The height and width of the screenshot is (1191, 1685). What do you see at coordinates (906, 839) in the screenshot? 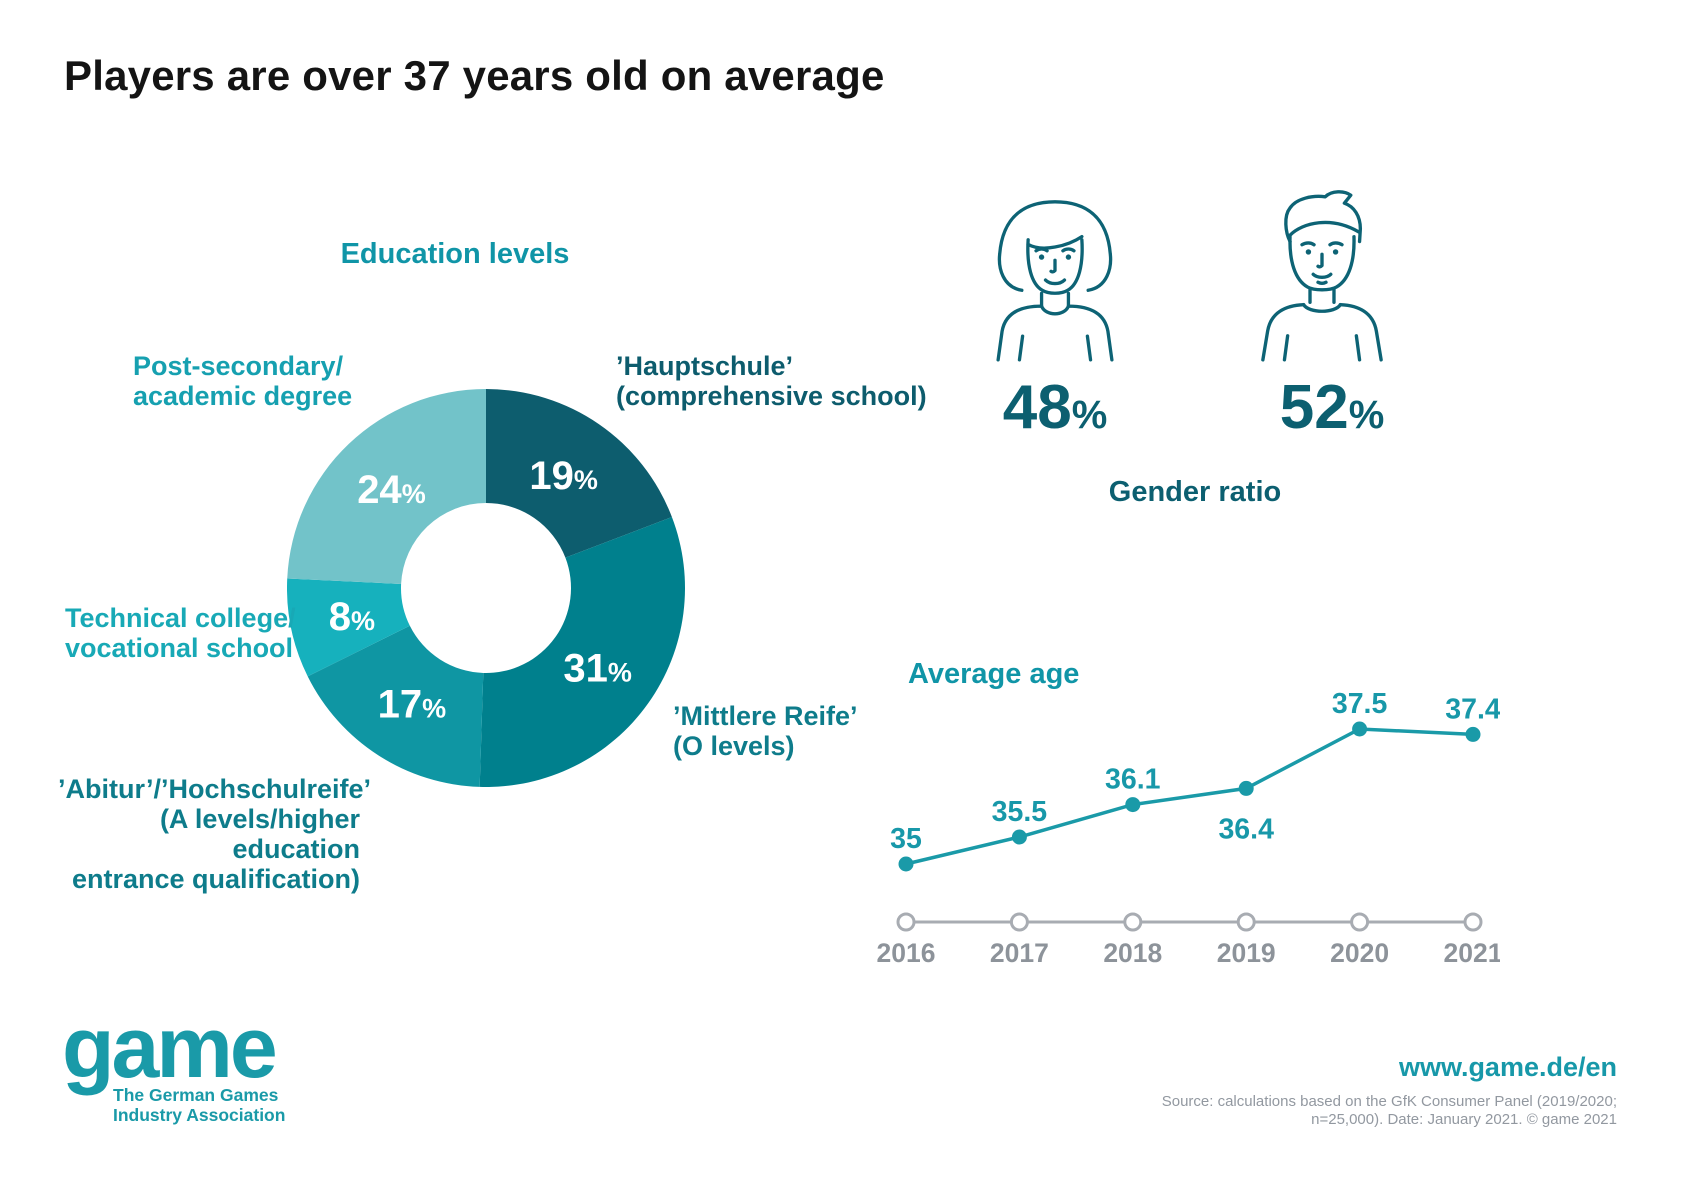
I see `svg-text: 35` at bounding box center [906, 839].